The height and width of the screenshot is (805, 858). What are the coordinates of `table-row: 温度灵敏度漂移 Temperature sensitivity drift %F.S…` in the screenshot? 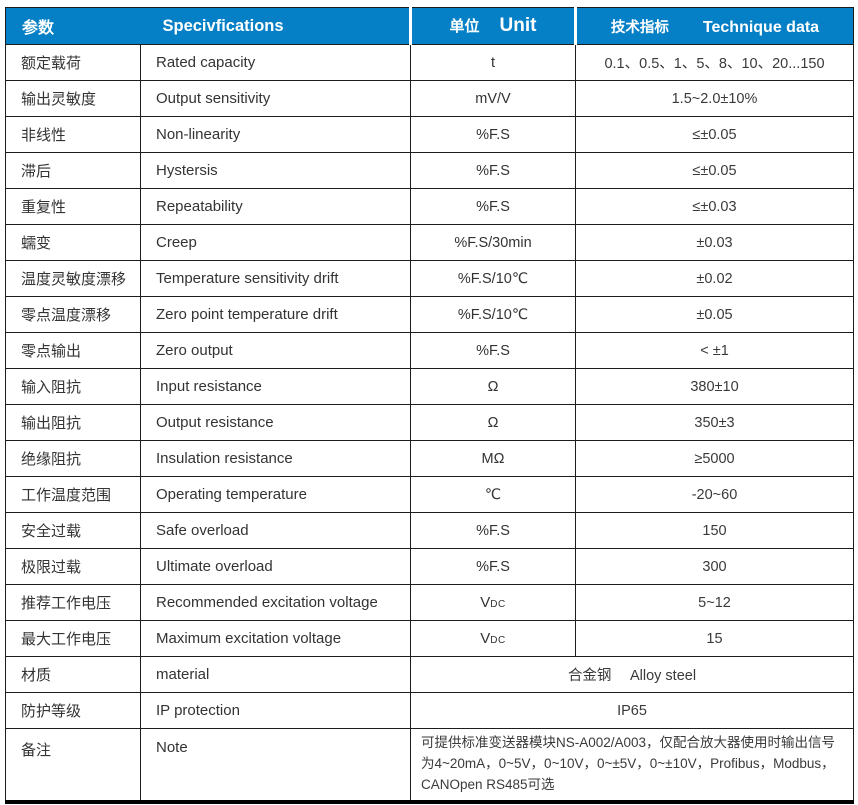 It's located at (429, 278).